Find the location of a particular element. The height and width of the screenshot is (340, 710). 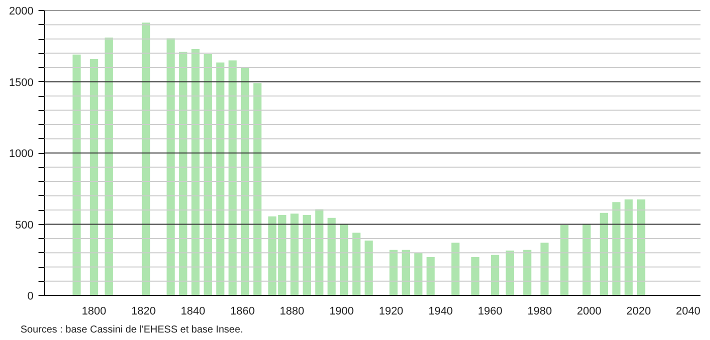

x-tick-label: 1920 is located at coordinates (391, 312).